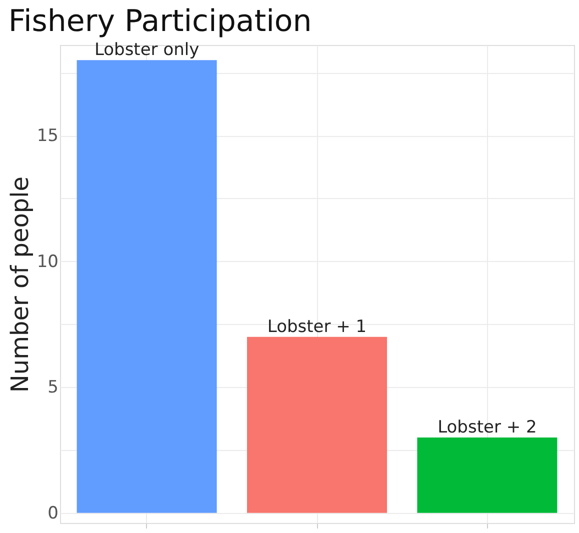  What do you see at coordinates (53, 513) in the screenshot?
I see `y-tick-label: 0` at bounding box center [53, 513].